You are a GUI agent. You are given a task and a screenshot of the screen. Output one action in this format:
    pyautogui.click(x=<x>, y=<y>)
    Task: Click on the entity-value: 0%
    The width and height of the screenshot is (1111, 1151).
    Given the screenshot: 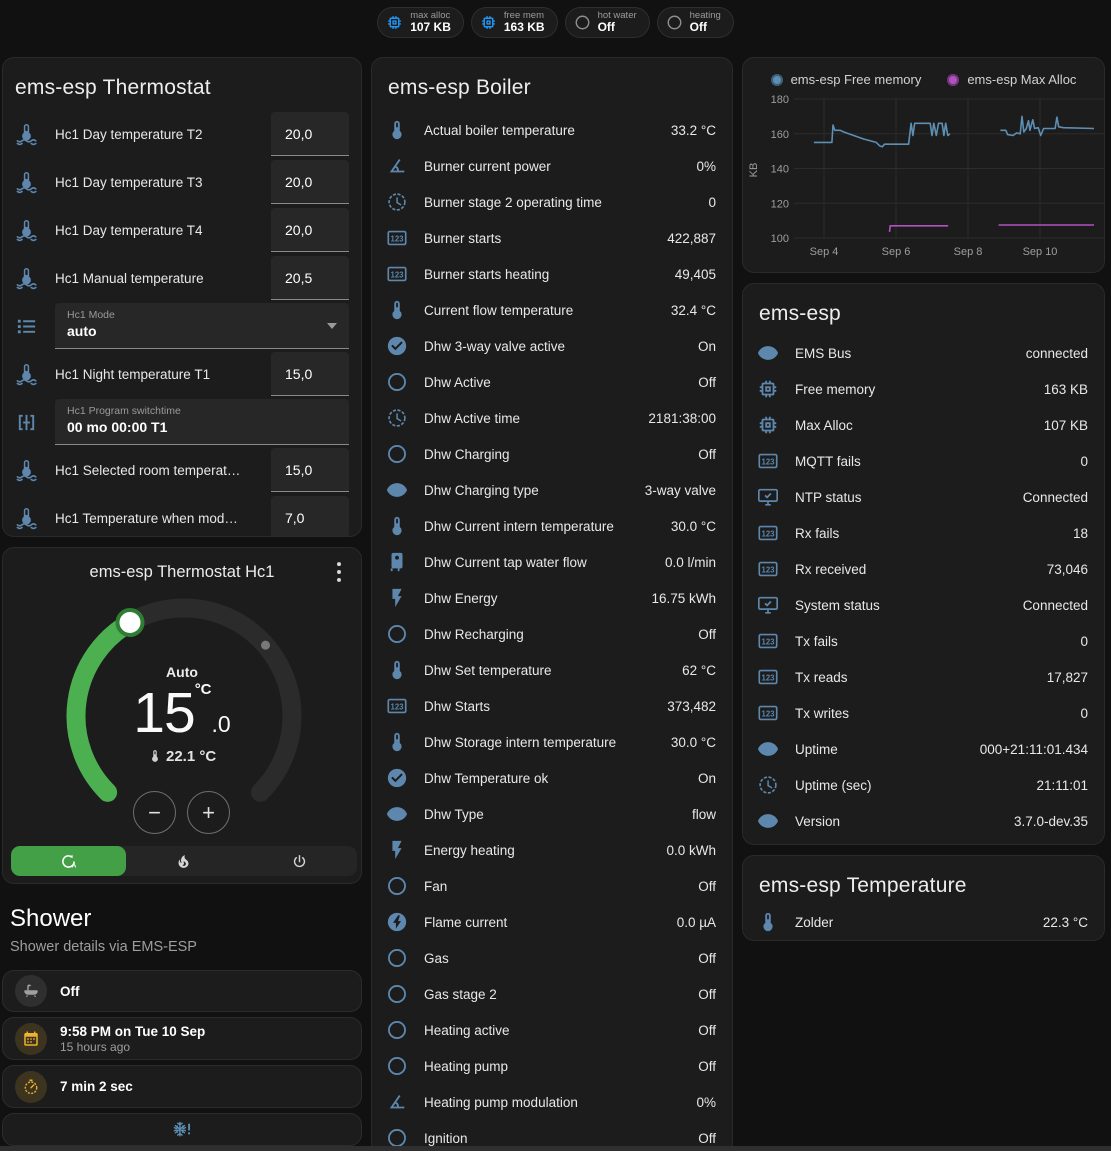 What is the action you would take?
    pyautogui.click(x=706, y=166)
    